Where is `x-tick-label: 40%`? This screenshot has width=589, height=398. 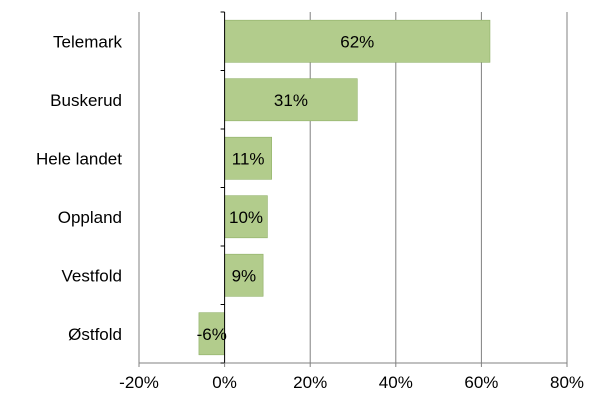 x-tick-label: 40% is located at coordinates (396, 382).